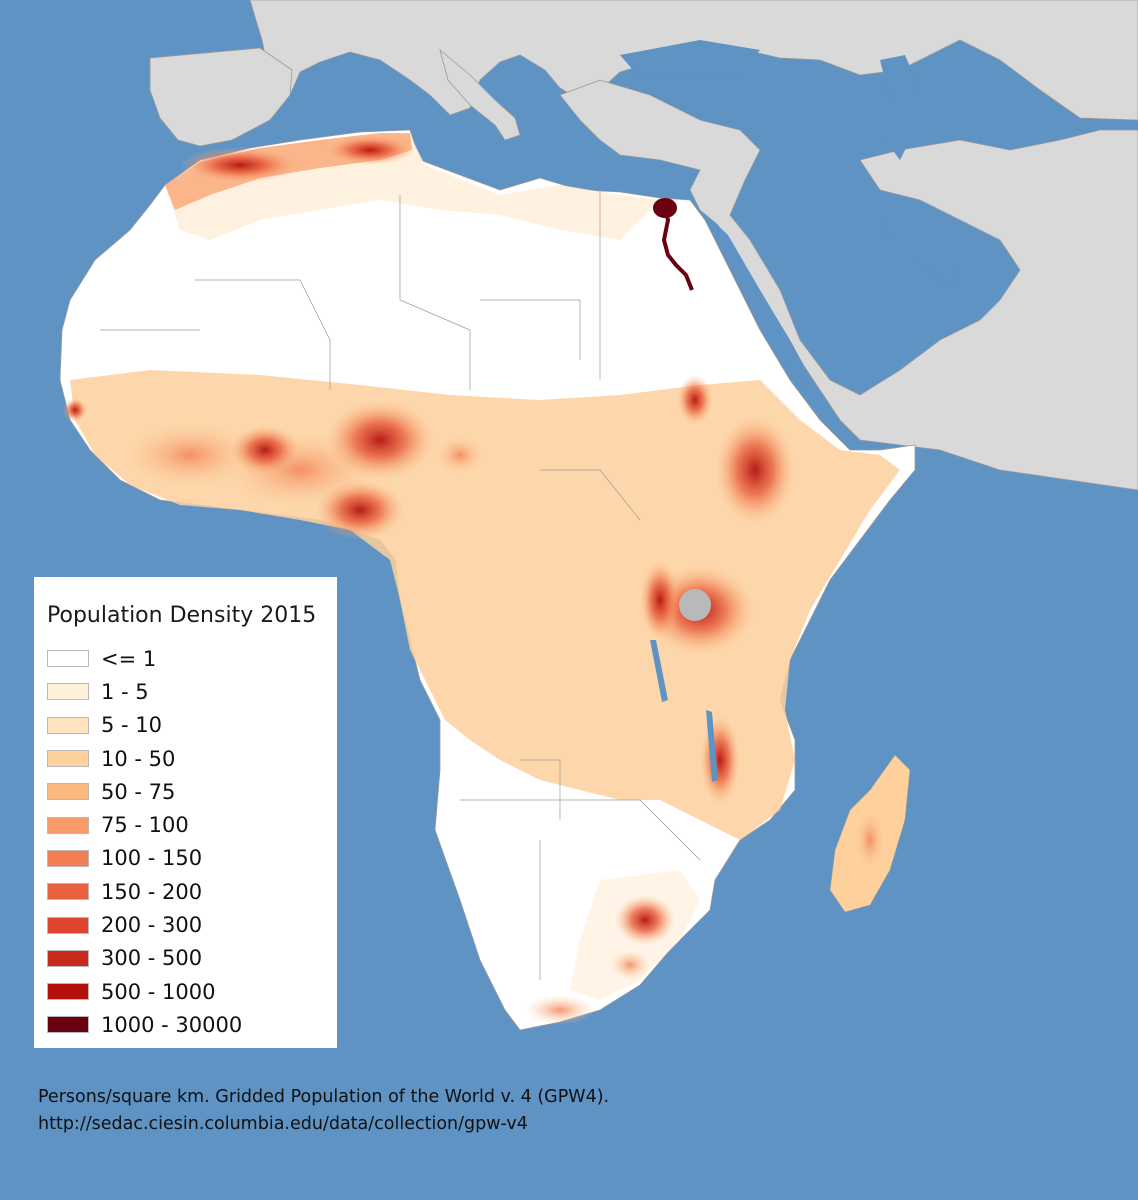 Image resolution: width=1138 pixels, height=1200 pixels. I want to click on legend-item: 1000 - 30000, so click(192, 1024).